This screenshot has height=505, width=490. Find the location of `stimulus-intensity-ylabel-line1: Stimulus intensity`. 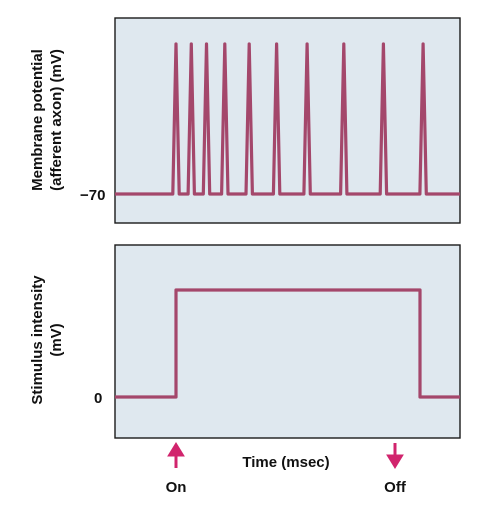

stimulus-intensity-ylabel-line1: Stimulus intensity is located at coordinates (37, 340).